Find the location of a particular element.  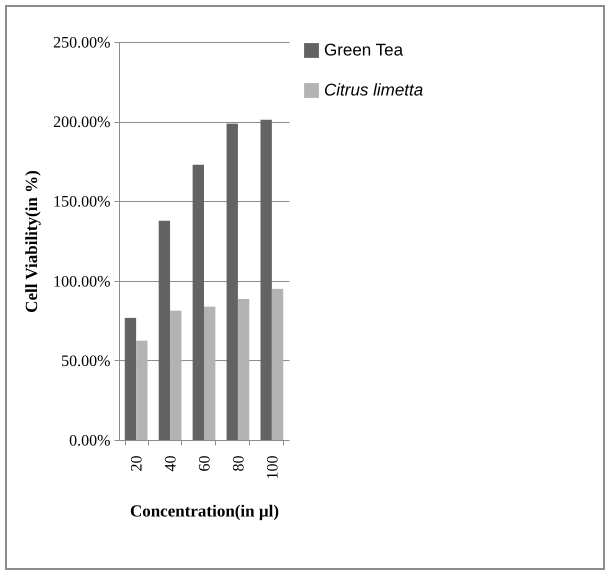

legend-label: Citrus limetta is located at coordinates (374, 90).